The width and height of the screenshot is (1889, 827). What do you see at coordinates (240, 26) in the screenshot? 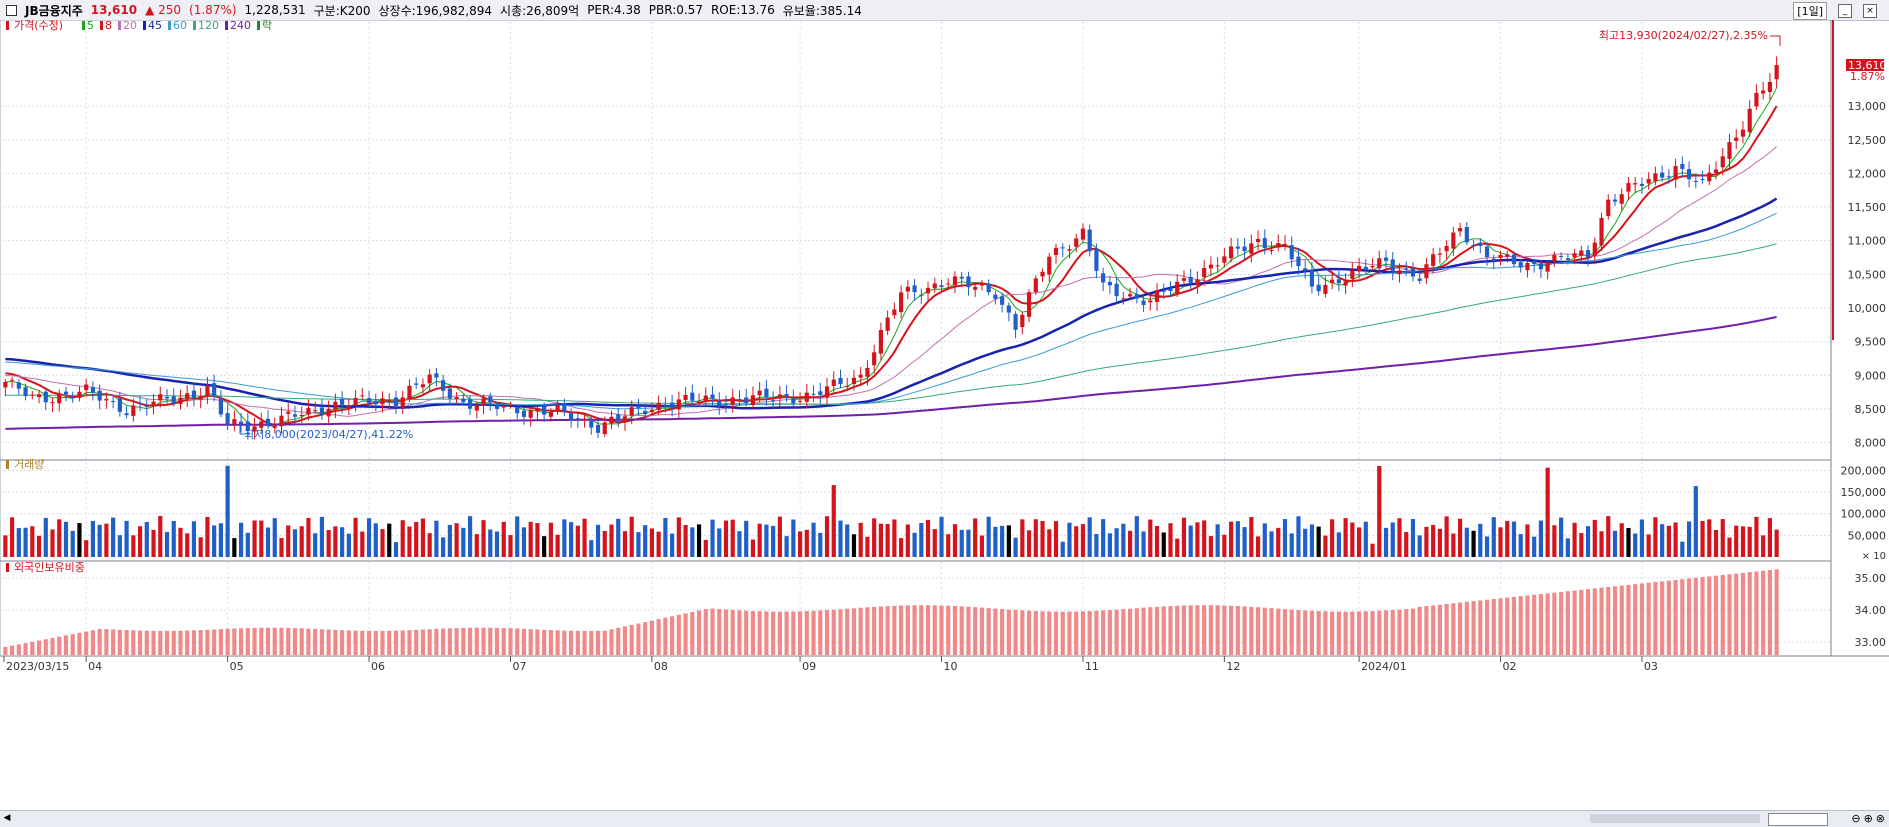
I see `legend-ma-240: 240` at bounding box center [240, 26].